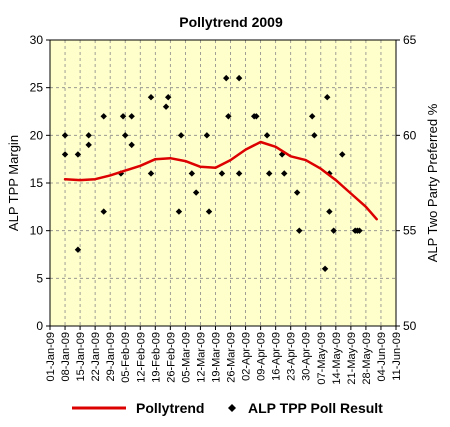 The image size is (450, 427). What do you see at coordinates (111, 357) in the screenshot?
I see `x-tick-label: 29-Jan-09` at bounding box center [111, 357].